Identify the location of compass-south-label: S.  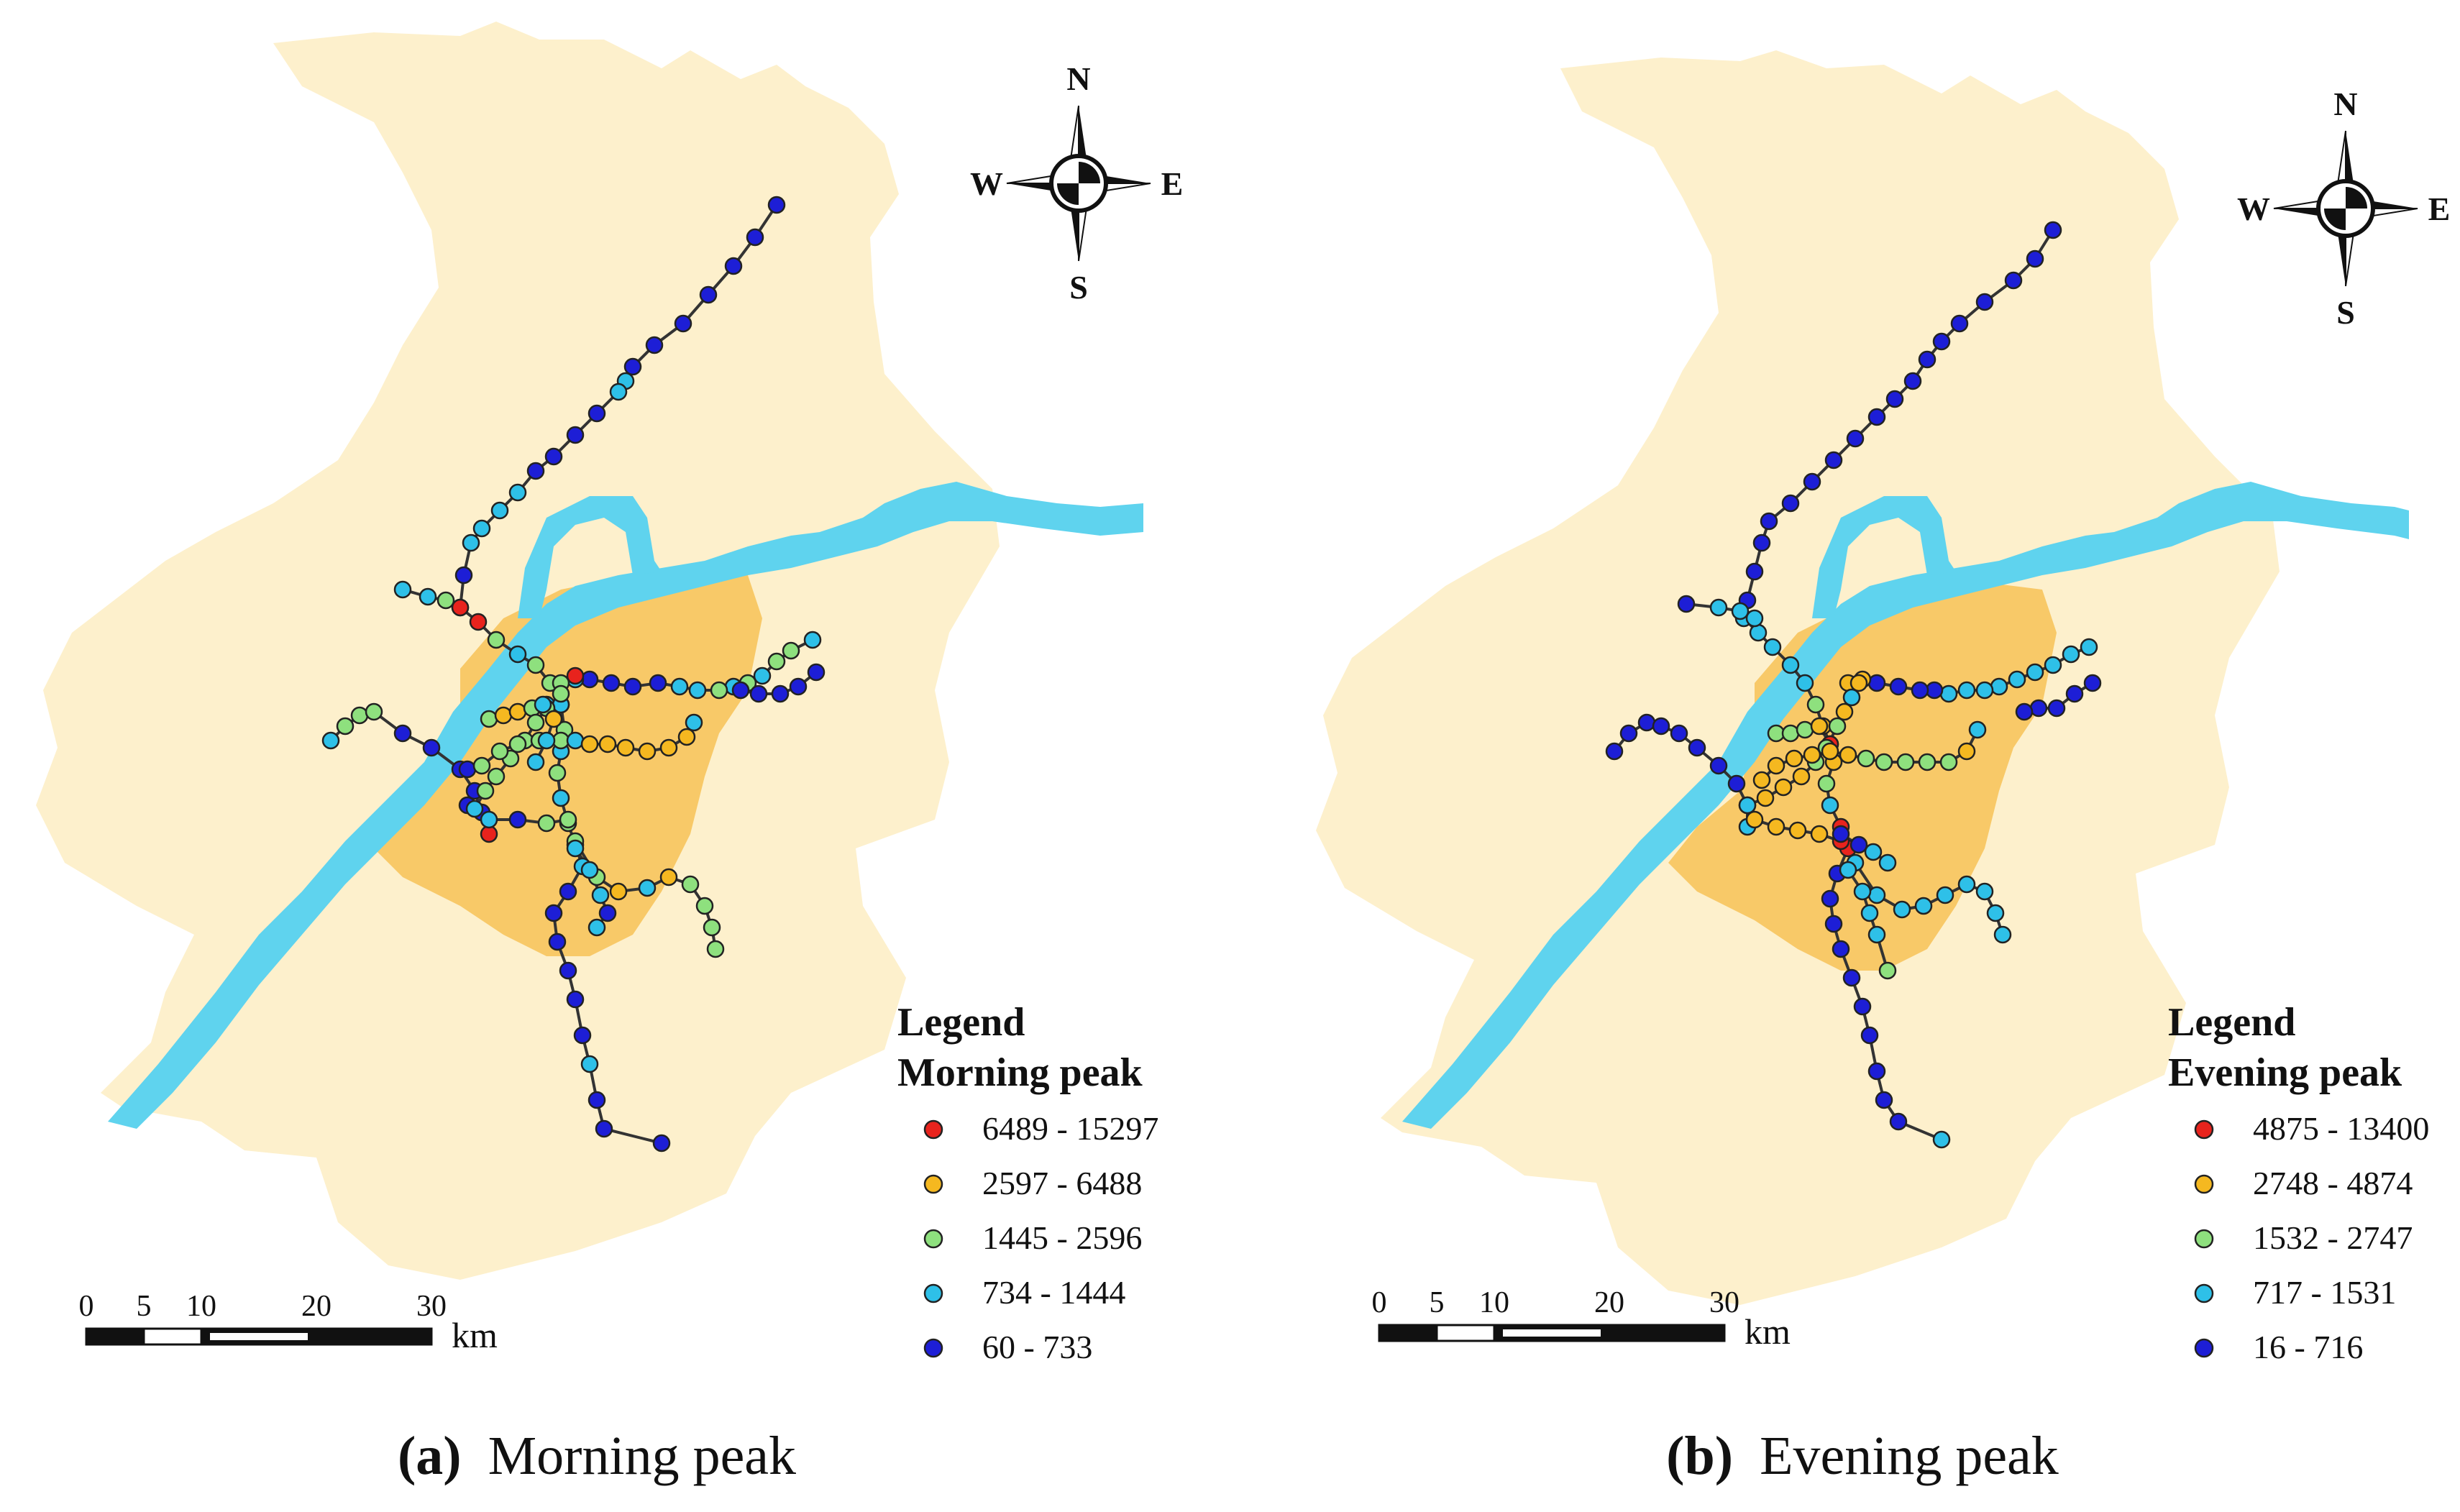
(2345, 312).